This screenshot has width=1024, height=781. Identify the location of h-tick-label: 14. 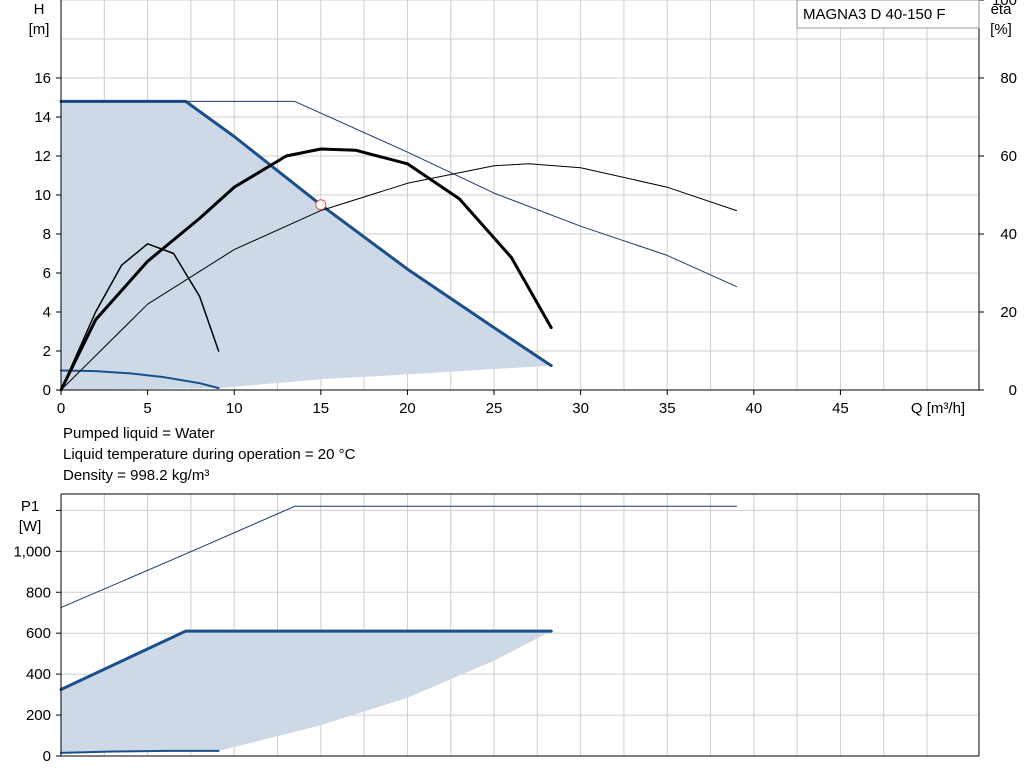
(42, 117).